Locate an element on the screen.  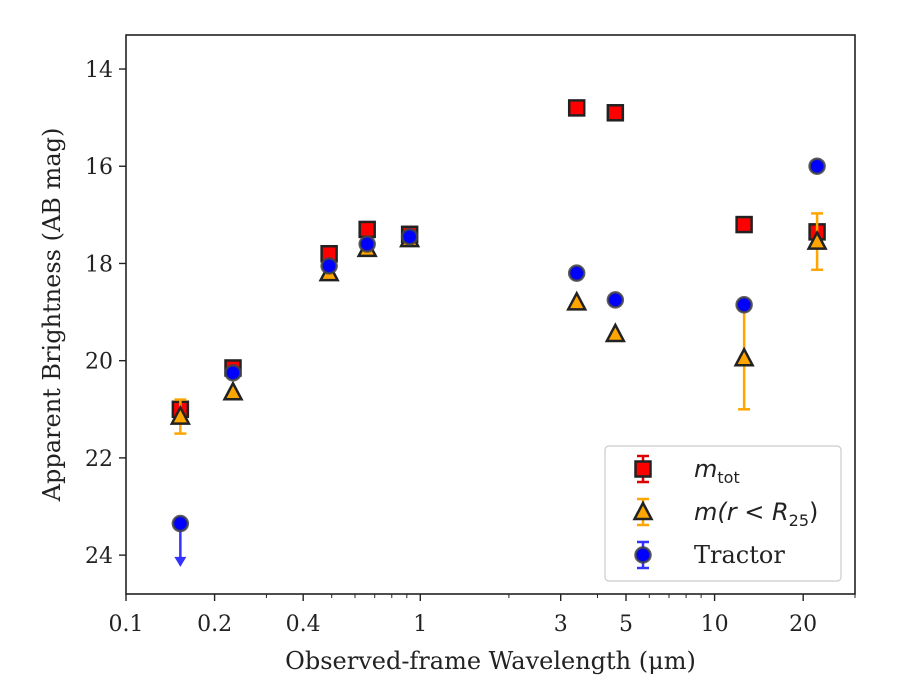
legend: mtot m(r < R25) Tractor is located at coordinates (723, 513).